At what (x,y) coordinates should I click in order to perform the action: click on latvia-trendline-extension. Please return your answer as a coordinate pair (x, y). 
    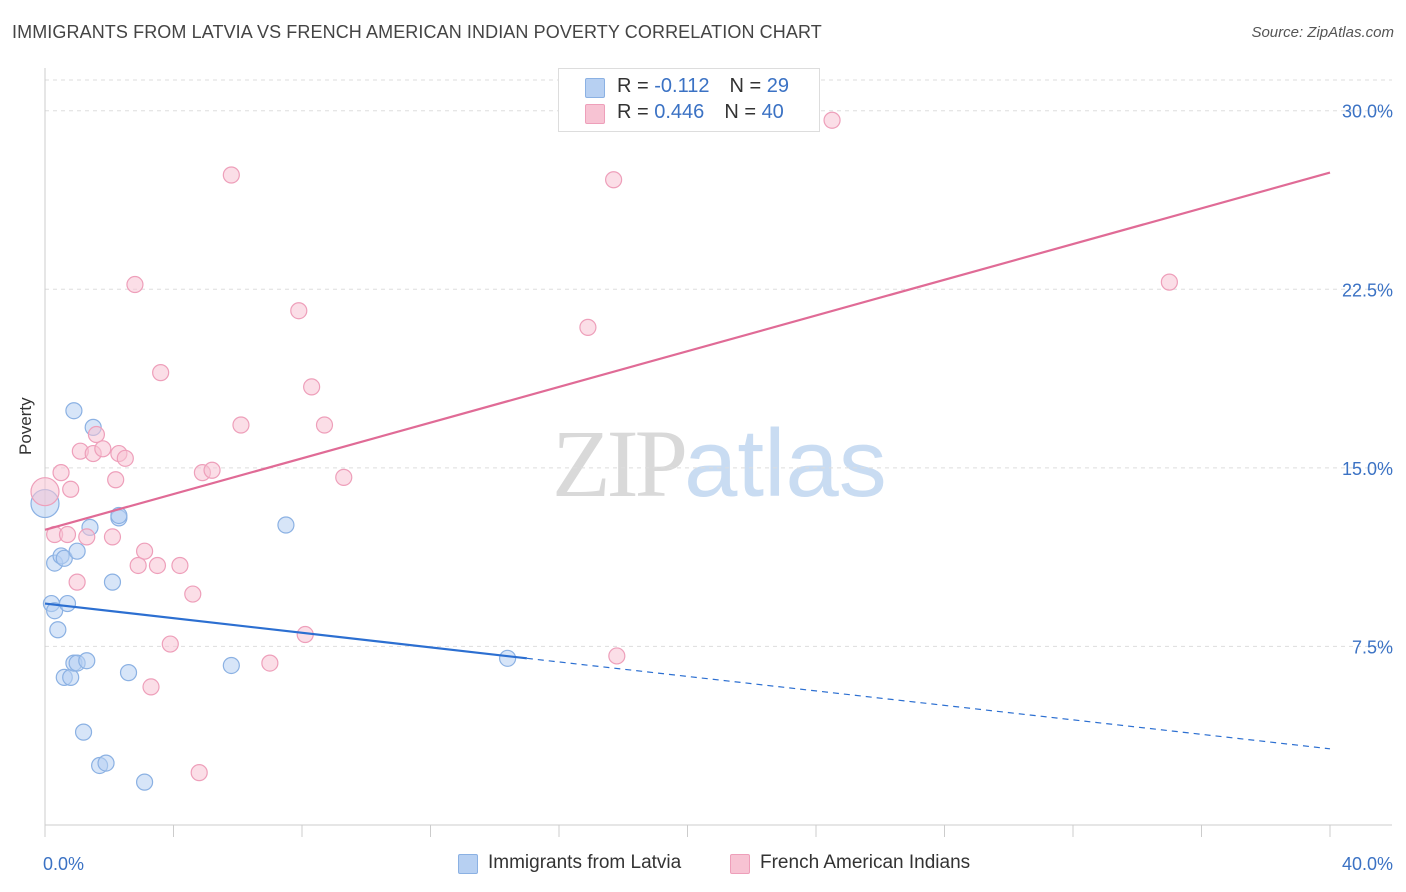
    Looking at the image, I should click on (928, 703).